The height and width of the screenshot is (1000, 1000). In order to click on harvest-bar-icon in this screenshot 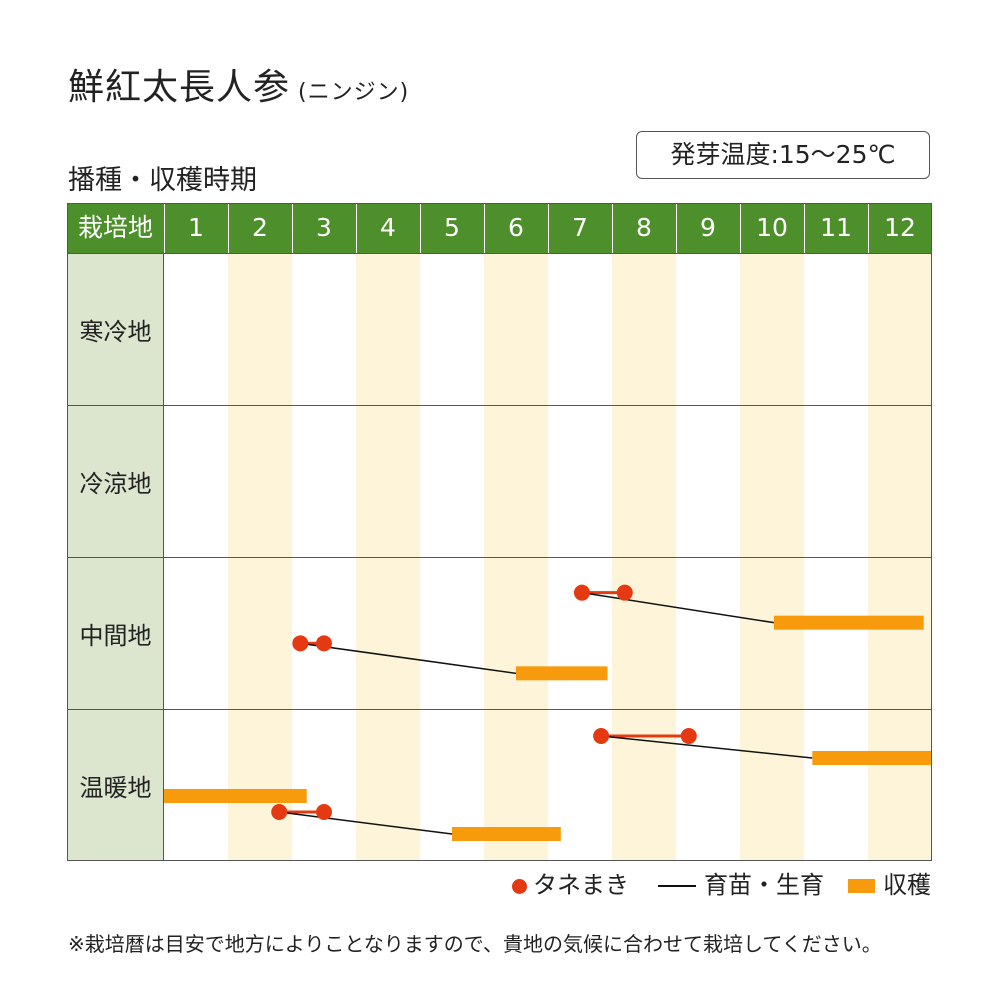, I will do `click(861, 886)`.